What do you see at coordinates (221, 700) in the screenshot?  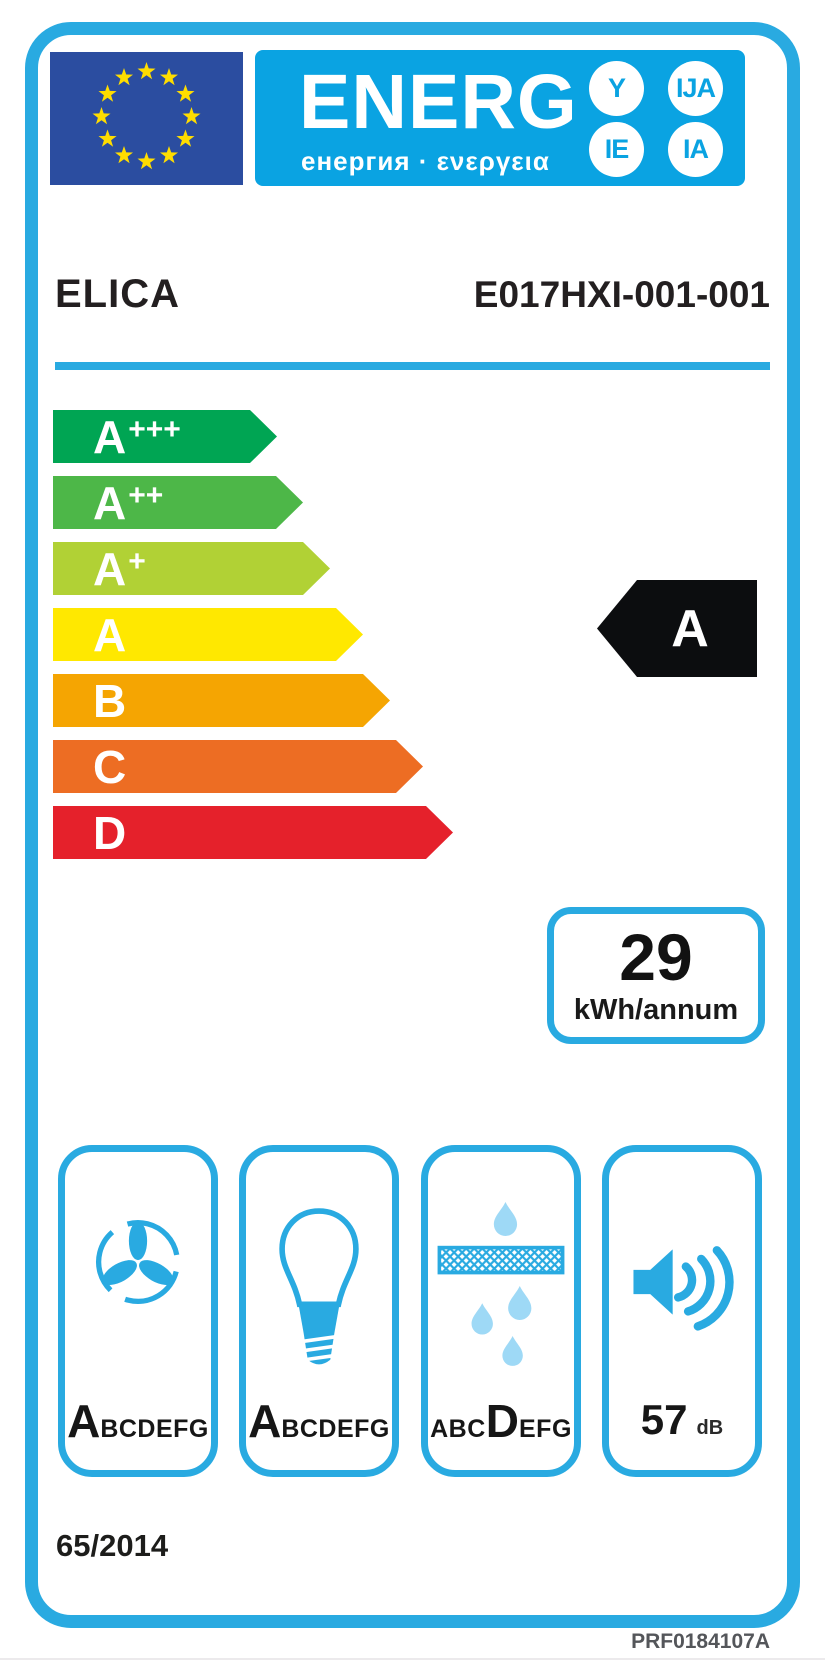 I see `scale-arrow-B: B` at bounding box center [221, 700].